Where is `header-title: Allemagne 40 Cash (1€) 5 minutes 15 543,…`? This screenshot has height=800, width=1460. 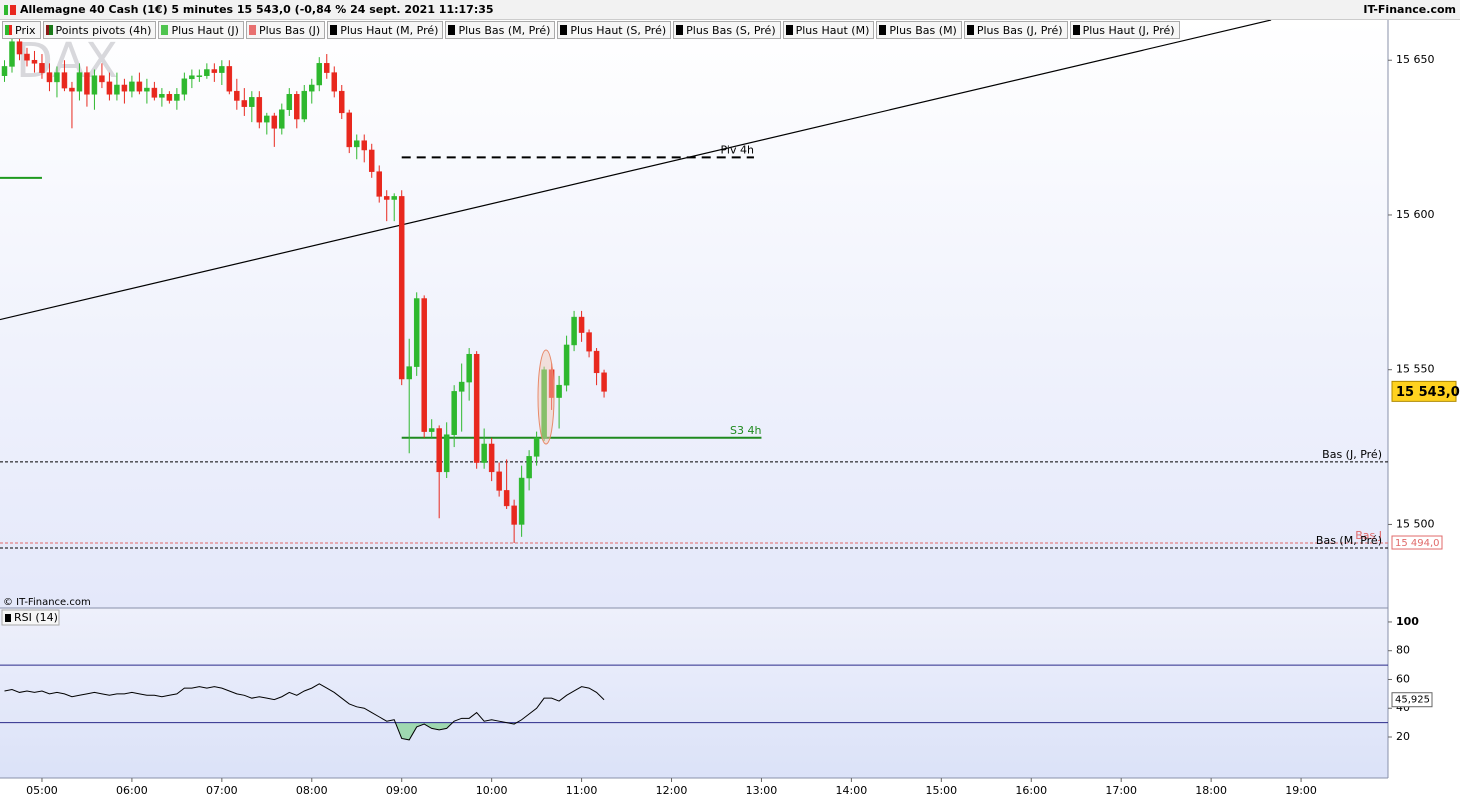 header-title: Allemagne 40 Cash (1€) 5 minutes 15 543,… is located at coordinates (257, 9).